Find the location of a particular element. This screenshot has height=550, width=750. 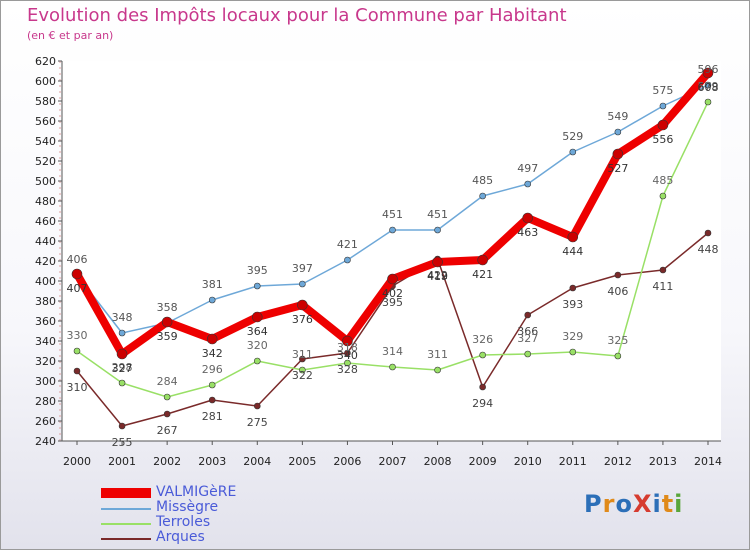

x-tick-label: 2002 is located at coordinates (167, 461).